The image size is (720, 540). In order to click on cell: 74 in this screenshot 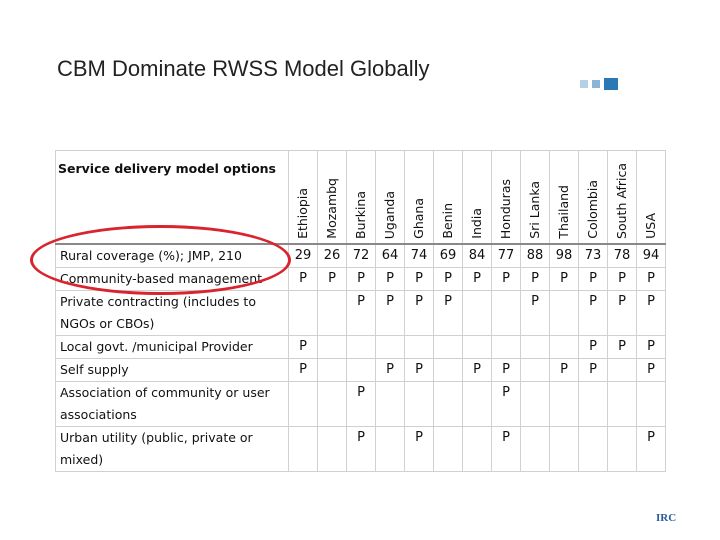, I will do `click(419, 255)`.